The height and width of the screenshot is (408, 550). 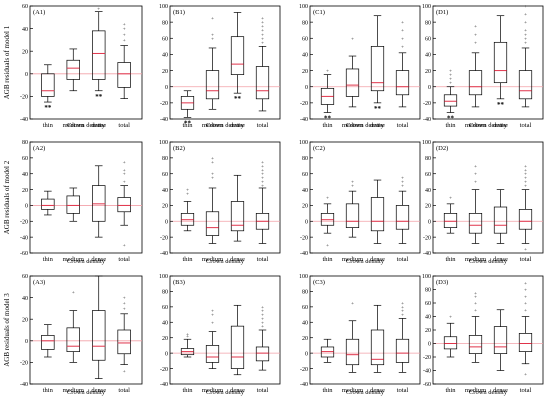 I want to click on panel-frame, so click(x=488, y=197).